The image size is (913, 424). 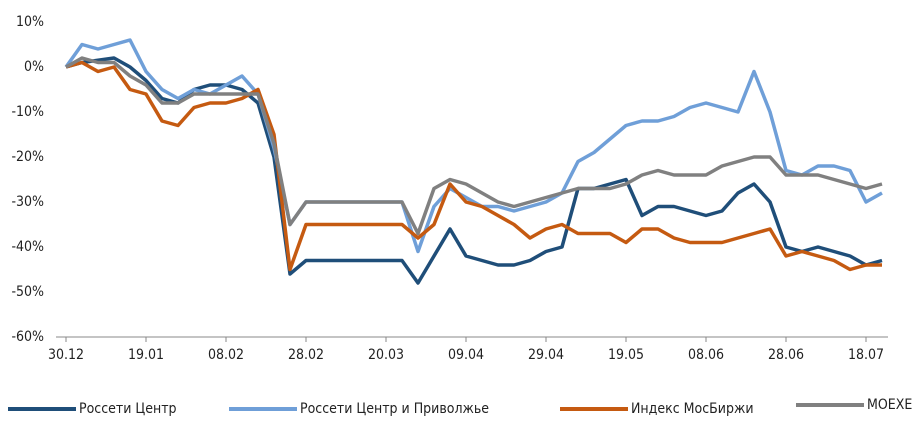 I want to click on x-tick-label: 18.07, so click(x=866, y=355).